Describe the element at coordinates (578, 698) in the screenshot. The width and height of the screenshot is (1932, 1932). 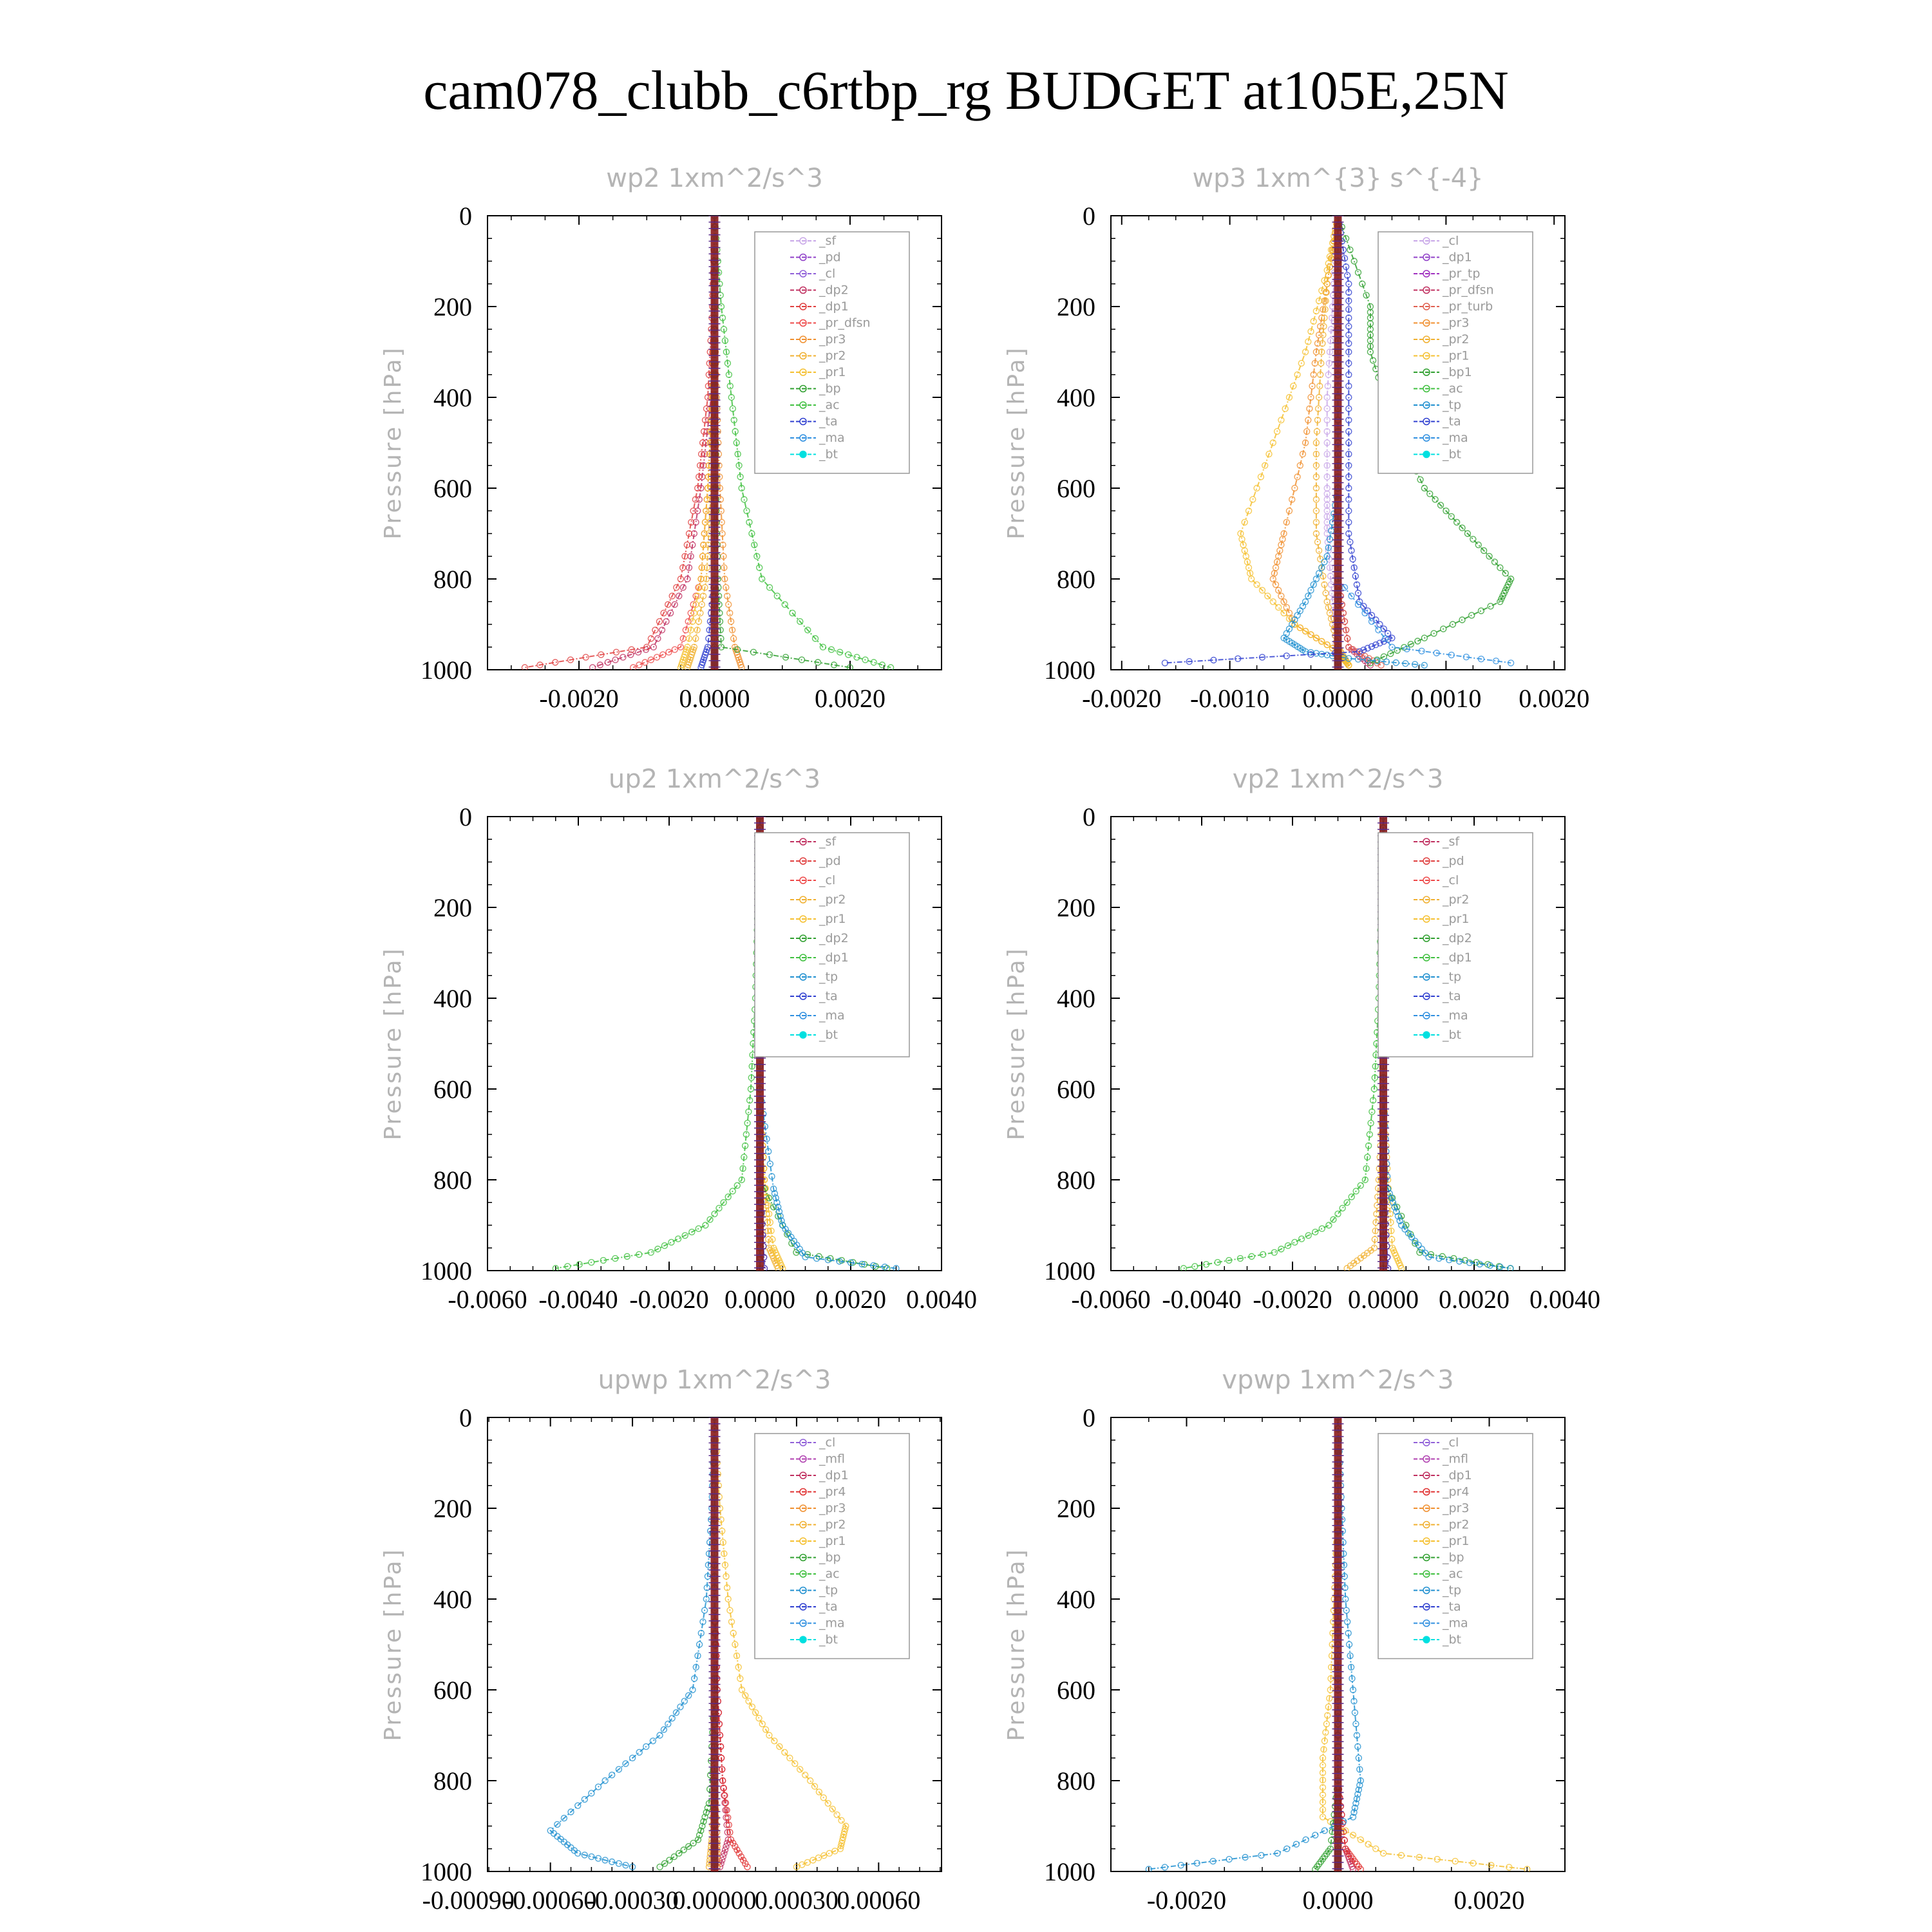
I see `x-tick-label: -0.0020` at that location.